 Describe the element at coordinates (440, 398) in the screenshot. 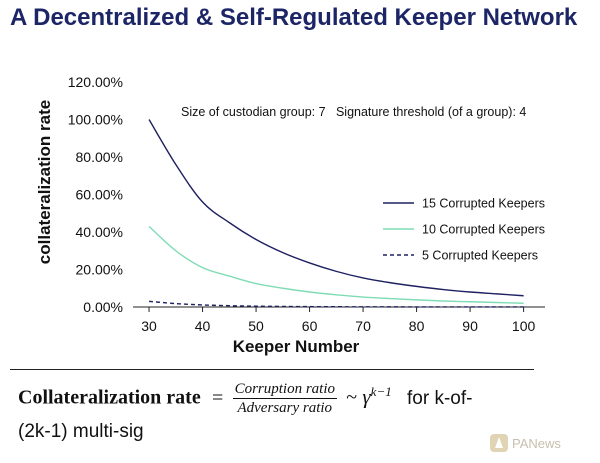

I see `formula-tail: for k-of-` at that location.